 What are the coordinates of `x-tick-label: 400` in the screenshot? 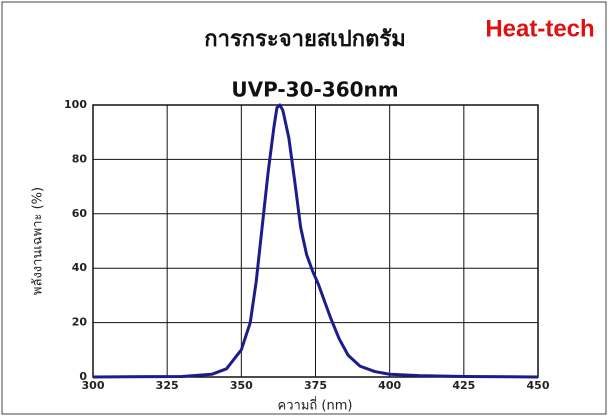 It's located at (389, 385).